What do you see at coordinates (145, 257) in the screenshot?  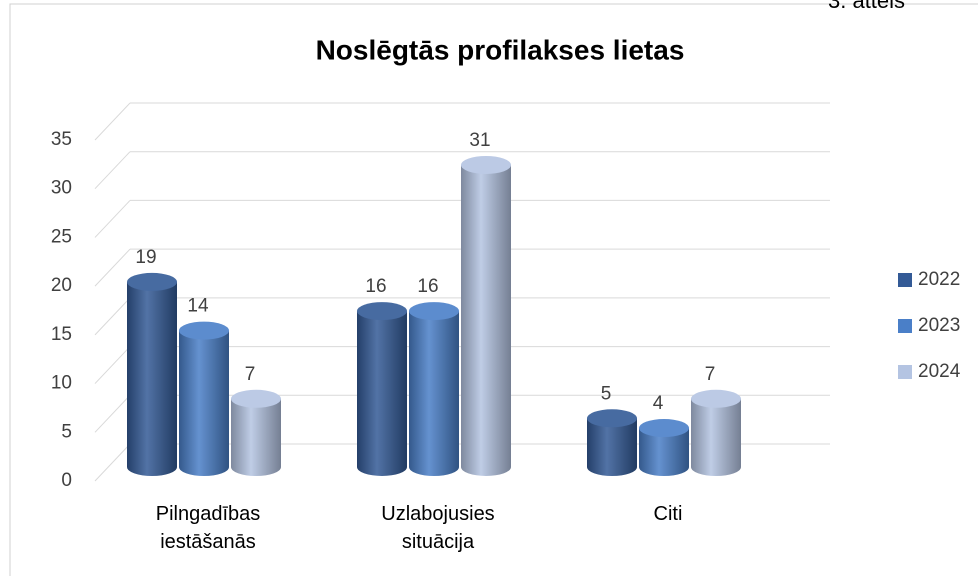 I see `data-label: 19` at bounding box center [145, 257].